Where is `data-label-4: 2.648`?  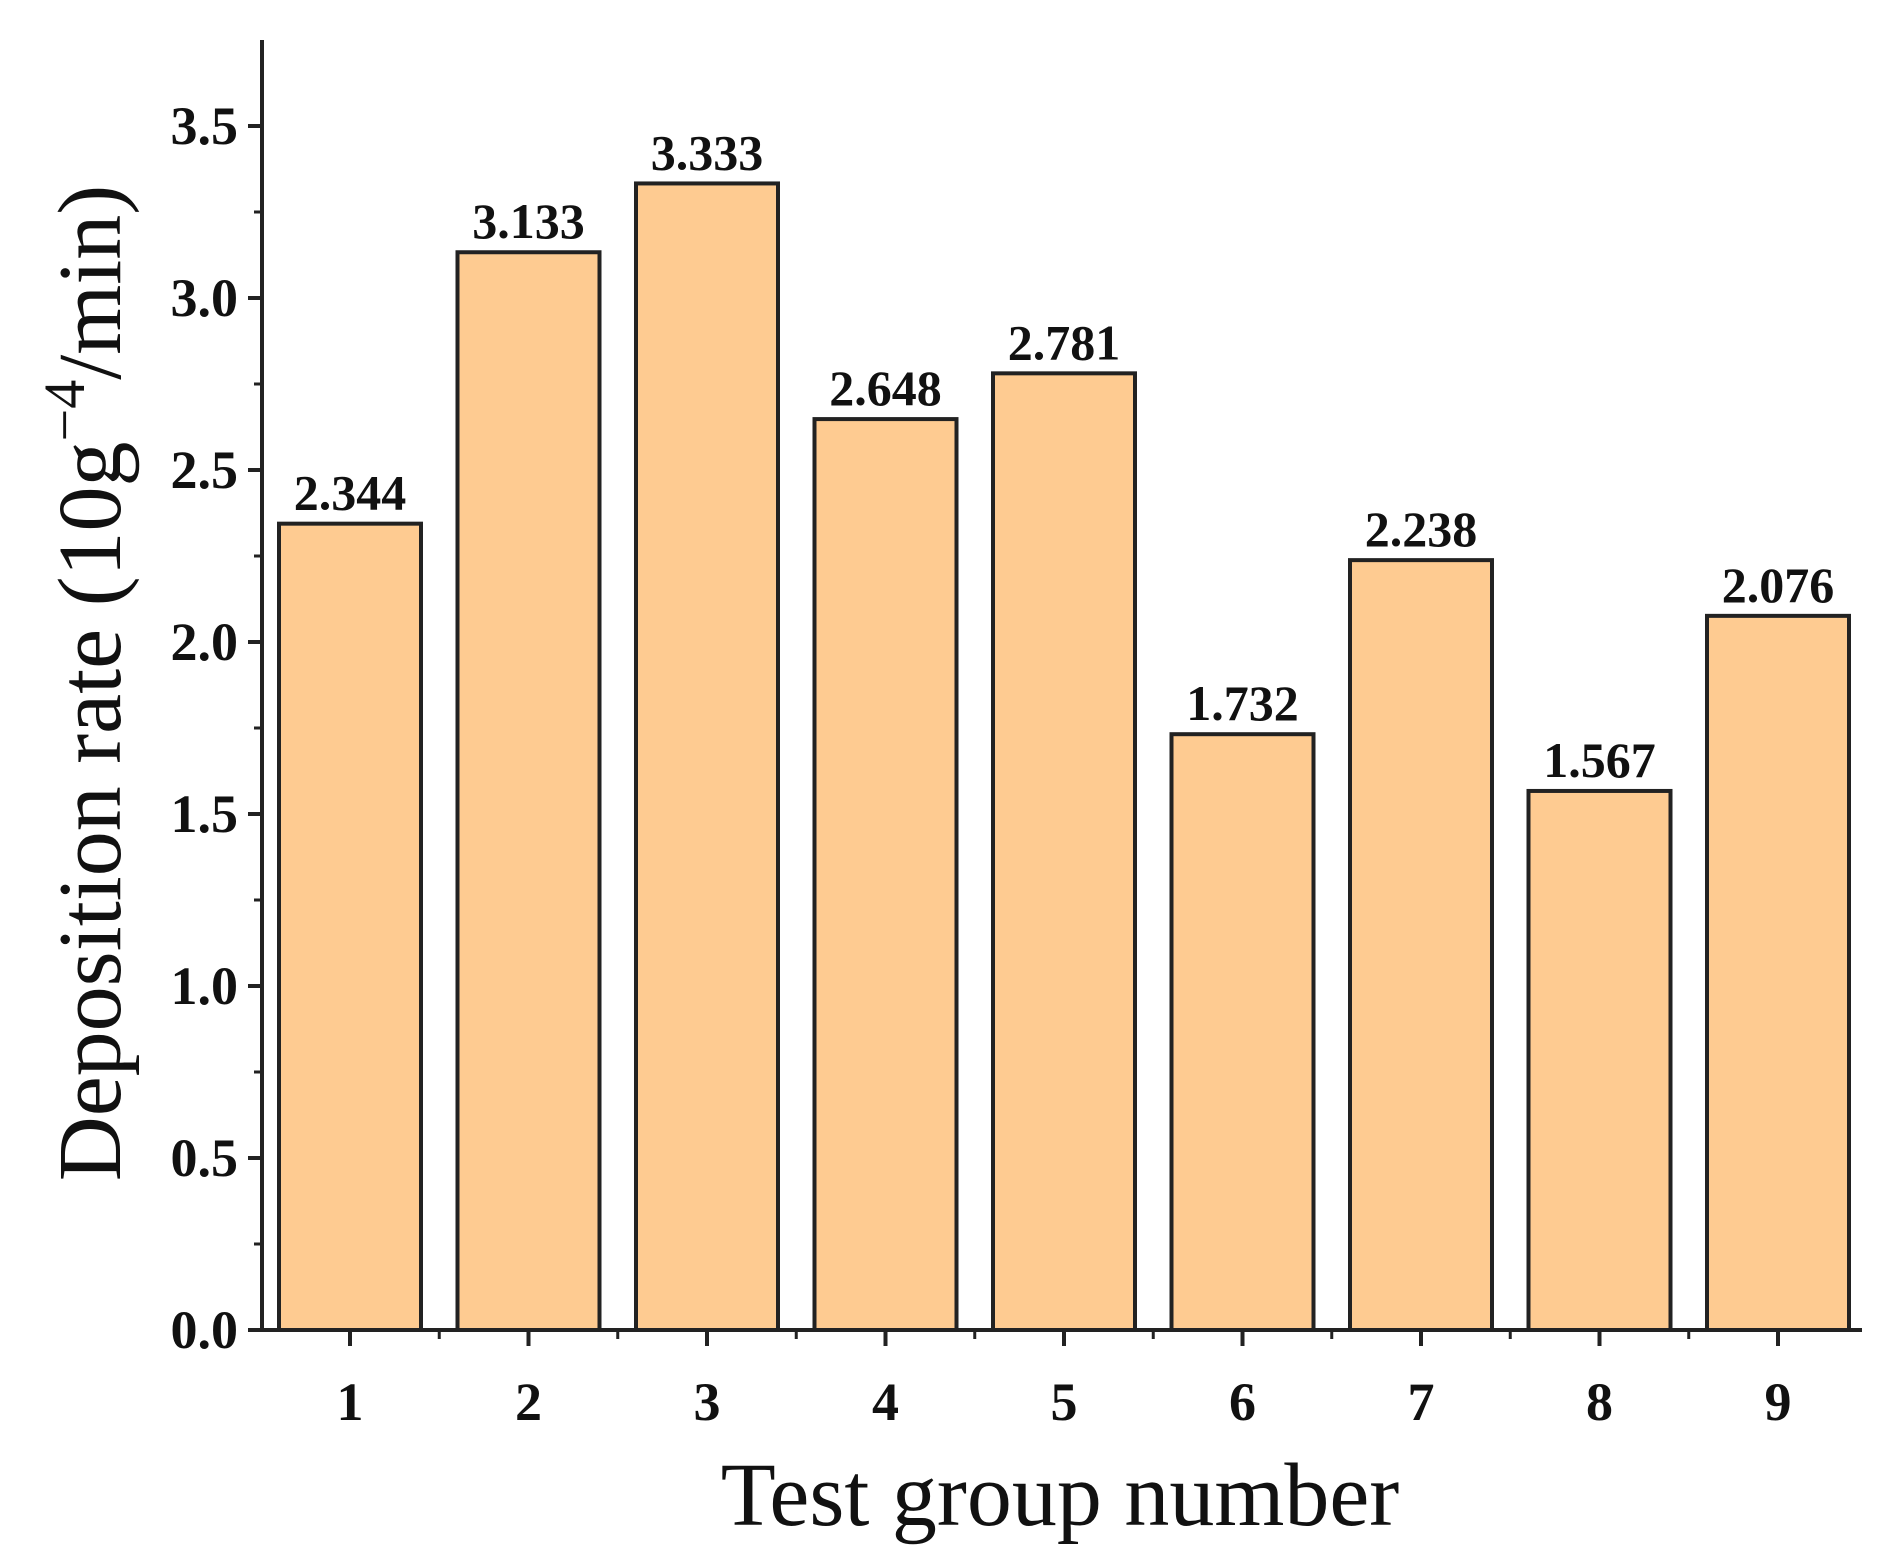
data-label-4: 2.648 is located at coordinates (885, 388).